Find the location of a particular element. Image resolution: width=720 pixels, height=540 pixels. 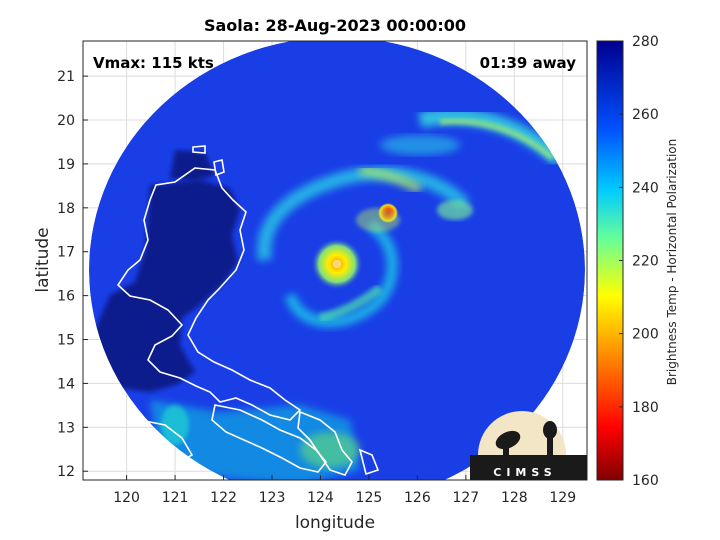

vmax-label: Vmax: 115 kts is located at coordinates (153, 63).